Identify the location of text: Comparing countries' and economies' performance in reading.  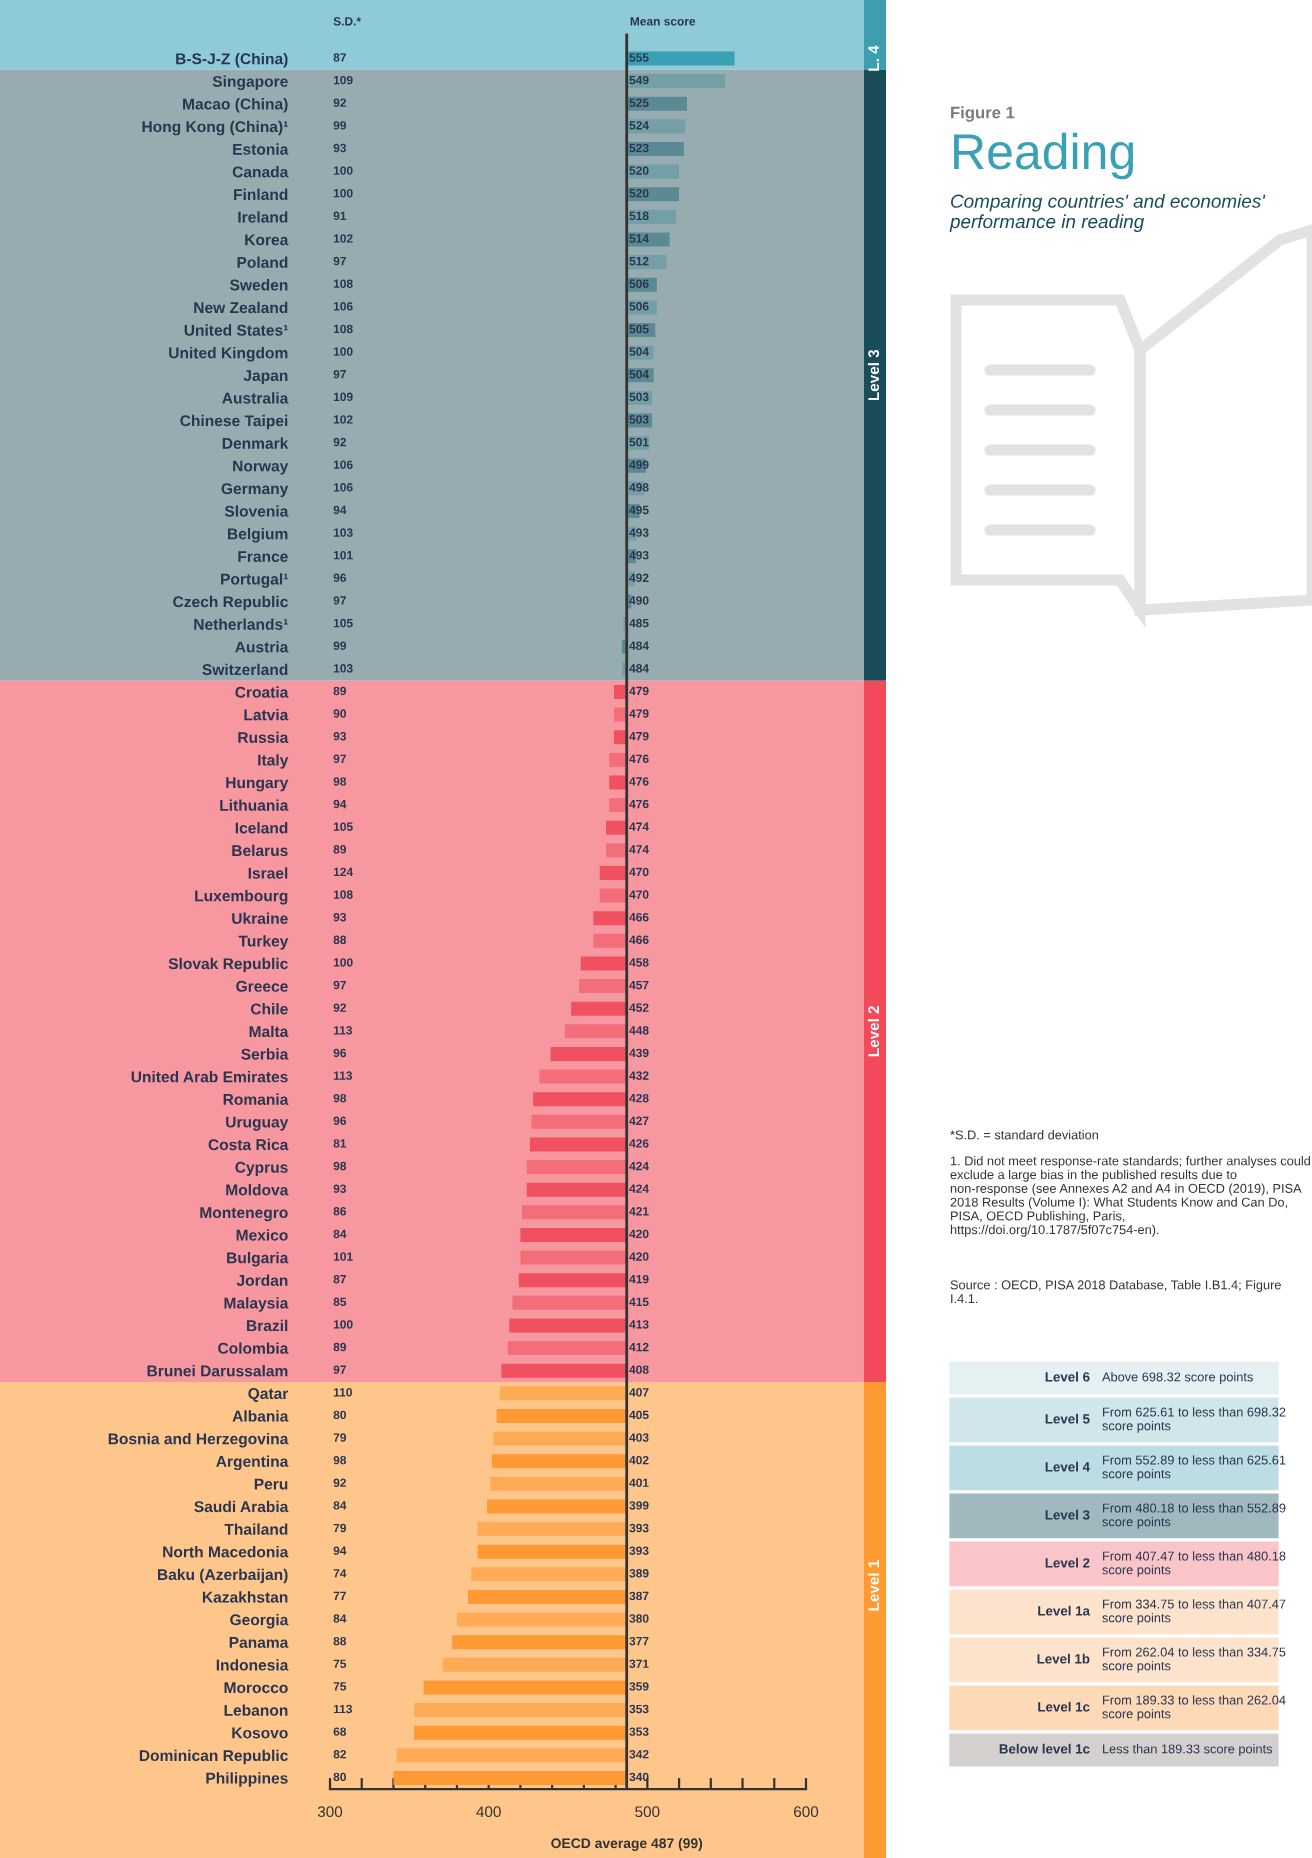
(1107, 213).